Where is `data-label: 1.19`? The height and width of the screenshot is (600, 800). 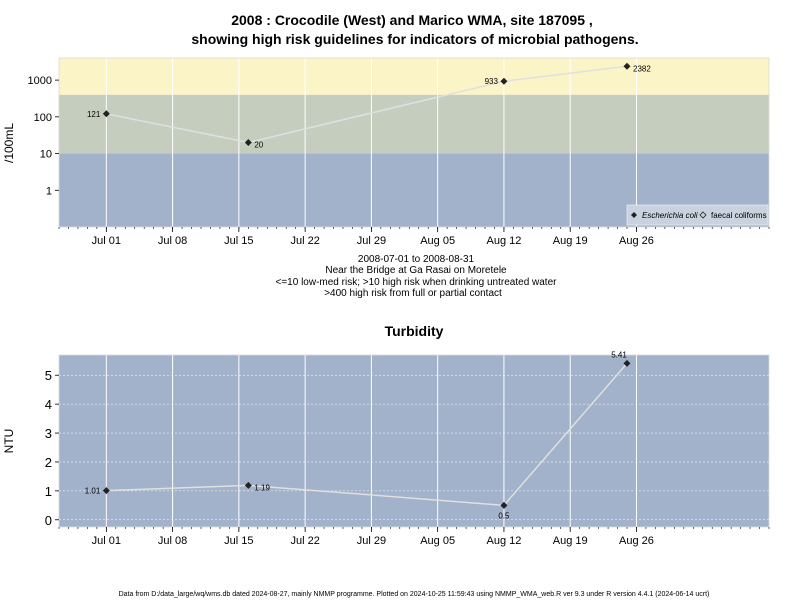 data-label: 1.19 is located at coordinates (262, 487).